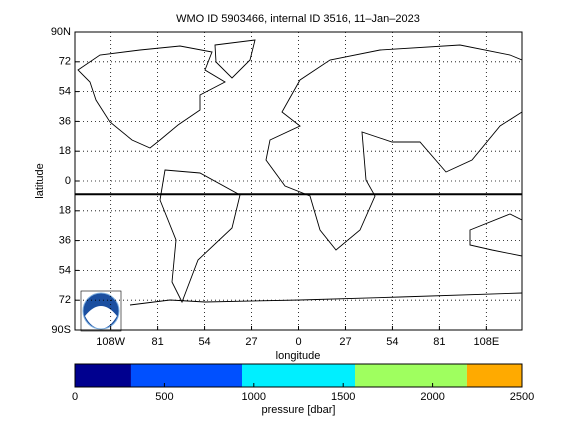 The image size is (576, 432). I want to click on x-tick-label: 108W, so click(110, 342).